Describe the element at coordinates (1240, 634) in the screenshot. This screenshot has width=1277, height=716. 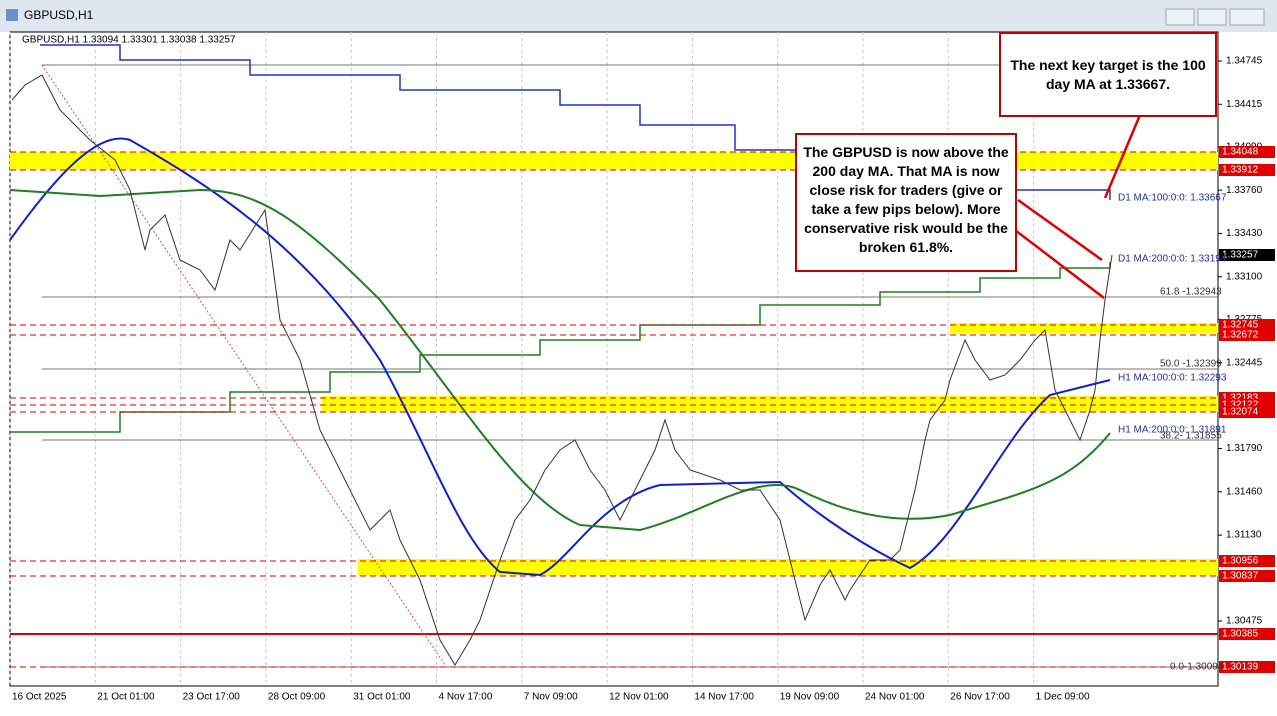
I see `level-label: 1.30385` at that location.